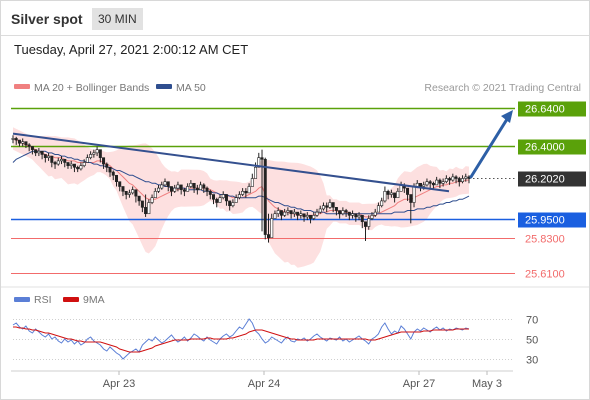 The image size is (590, 400). Describe the element at coordinates (91, 88) in the screenshot. I see `bollinger-legend-label: MA 20 + Bollinger Bands` at that location.